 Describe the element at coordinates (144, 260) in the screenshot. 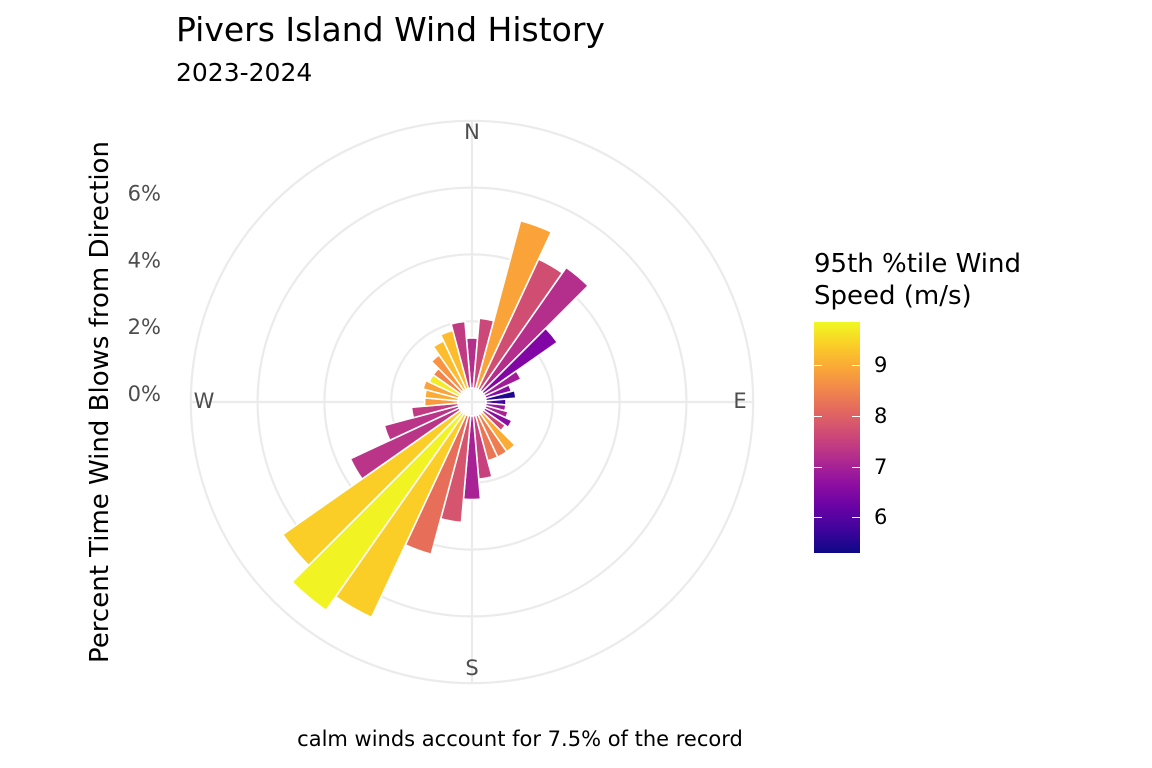

I see `r-tick-label: 4%` at that location.